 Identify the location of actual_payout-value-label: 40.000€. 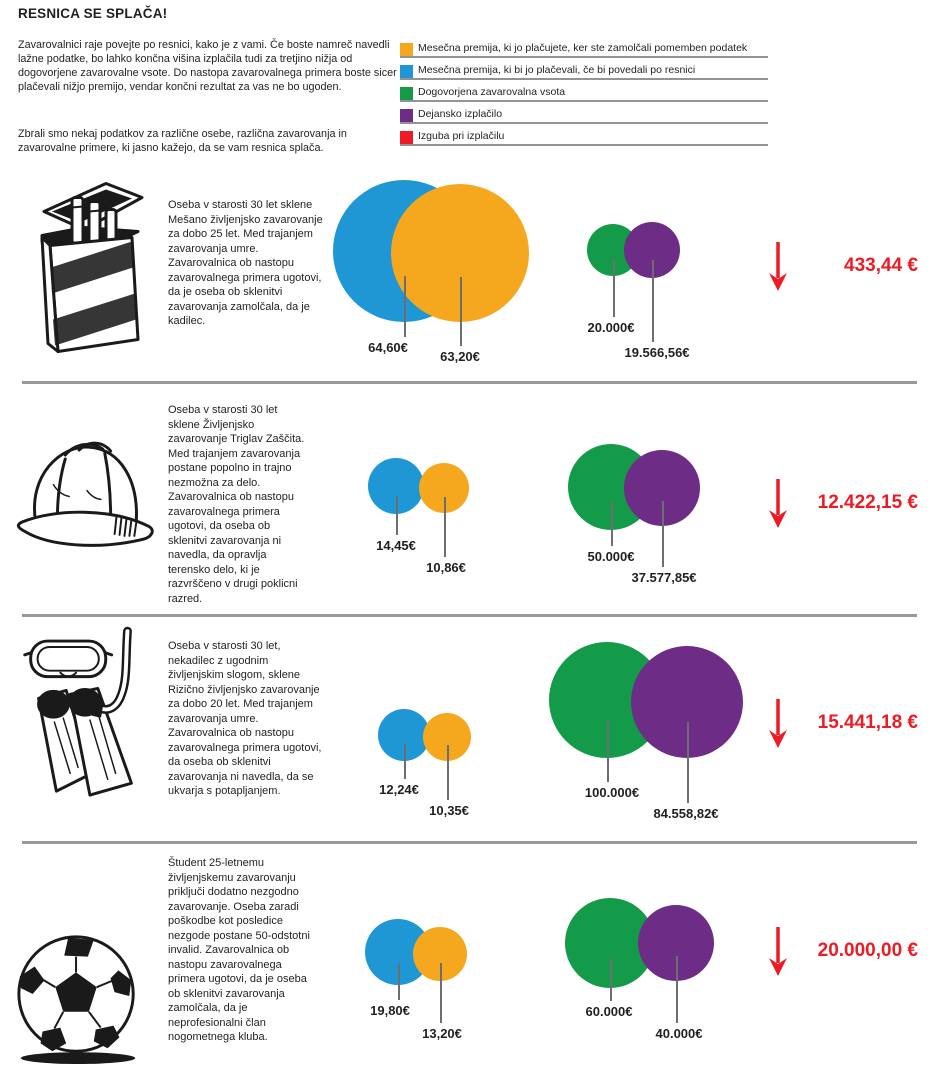
(679, 1033).